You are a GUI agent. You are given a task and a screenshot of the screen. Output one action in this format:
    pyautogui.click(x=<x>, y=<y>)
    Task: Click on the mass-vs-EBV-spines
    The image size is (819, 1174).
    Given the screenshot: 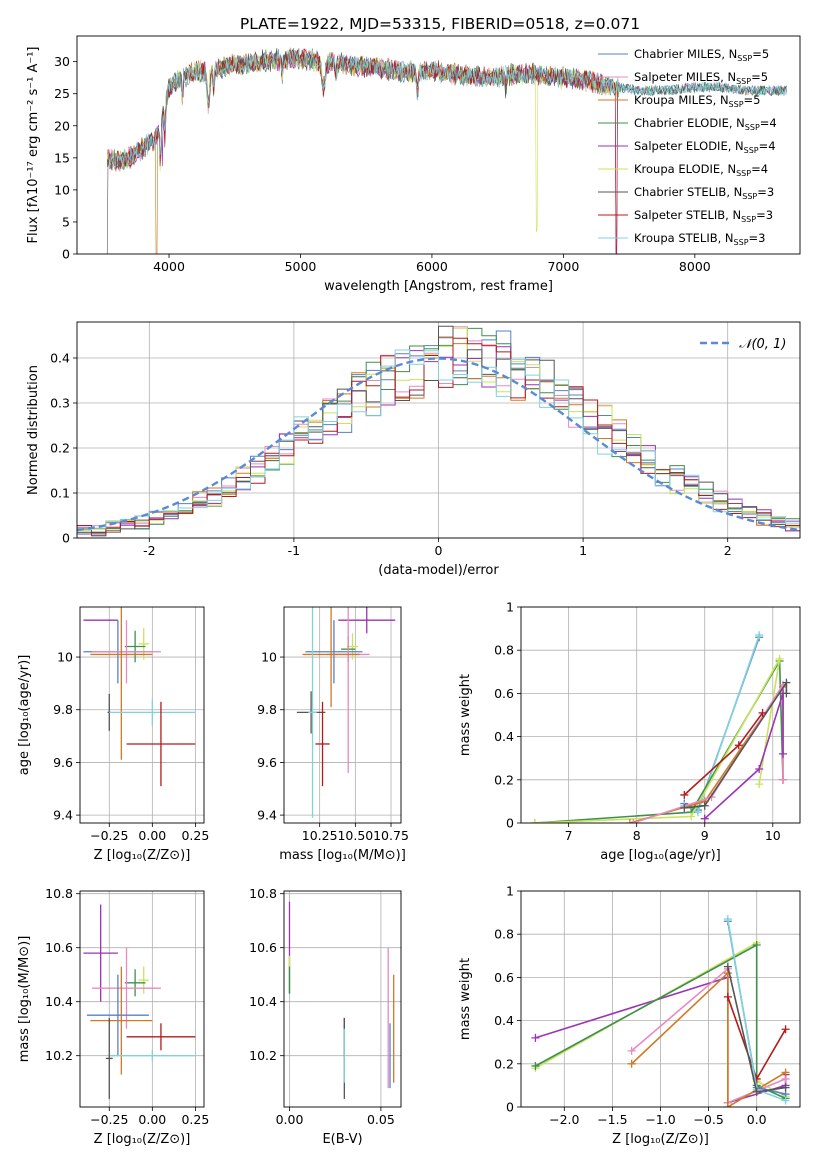 What is the action you would take?
    pyautogui.click(x=342, y=999)
    